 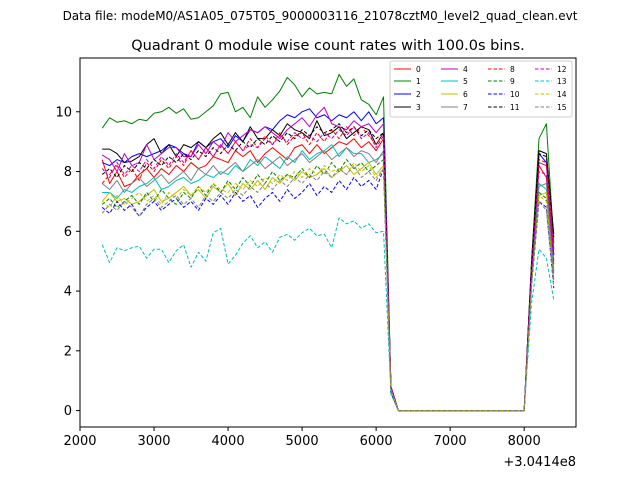 I want to click on y-axis: 0 2 4 6 8 10, so click(x=67, y=262).